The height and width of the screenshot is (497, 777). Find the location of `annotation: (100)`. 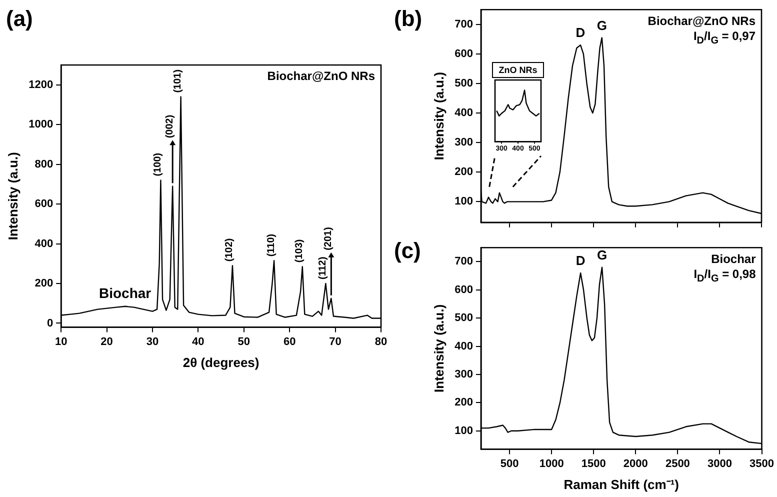

annotation: (100) is located at coordinates (158, 164).